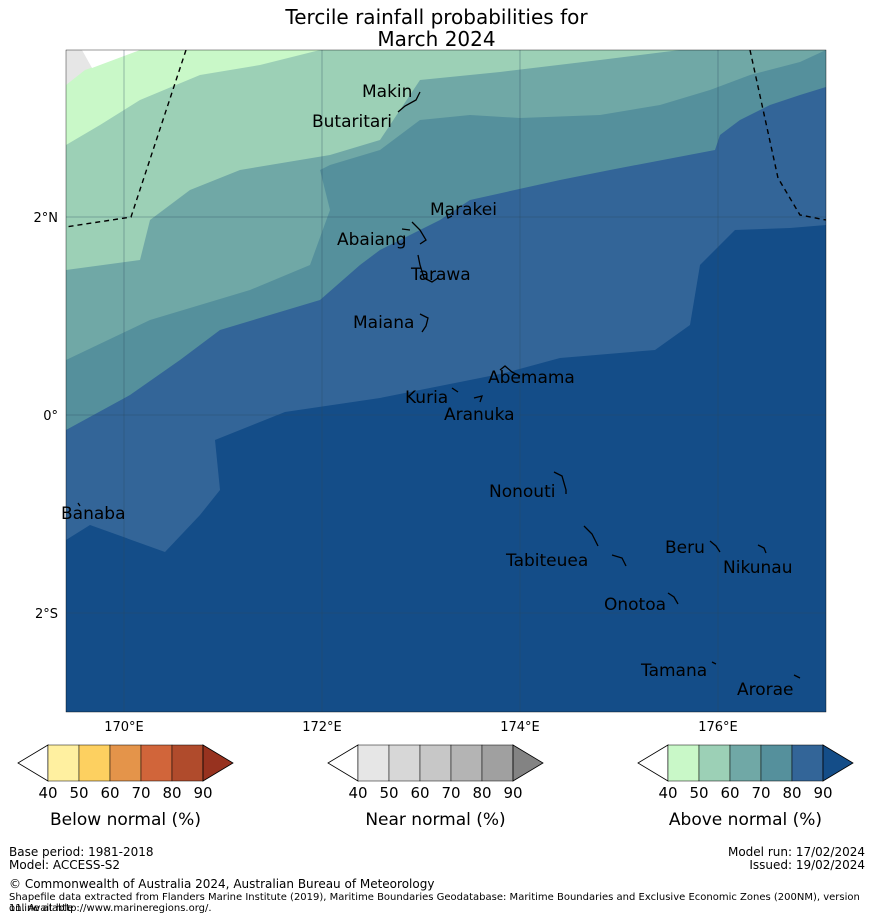 The image size is (873, 919). Describe the element at coordinates (81, 852) in the screenshot. I see `base-period: Base period: 1981-2018` at that location.